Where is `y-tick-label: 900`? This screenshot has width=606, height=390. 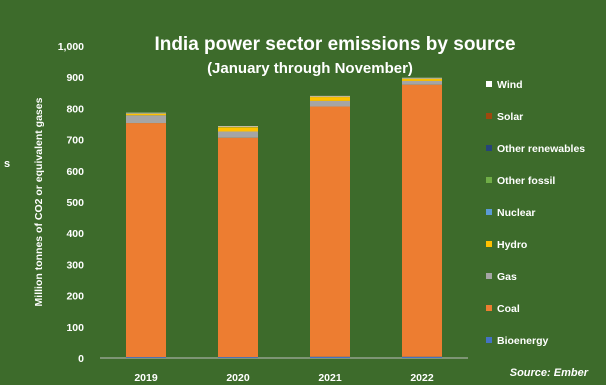 y-tick-label: 900 is located at coordinates (75, 78).